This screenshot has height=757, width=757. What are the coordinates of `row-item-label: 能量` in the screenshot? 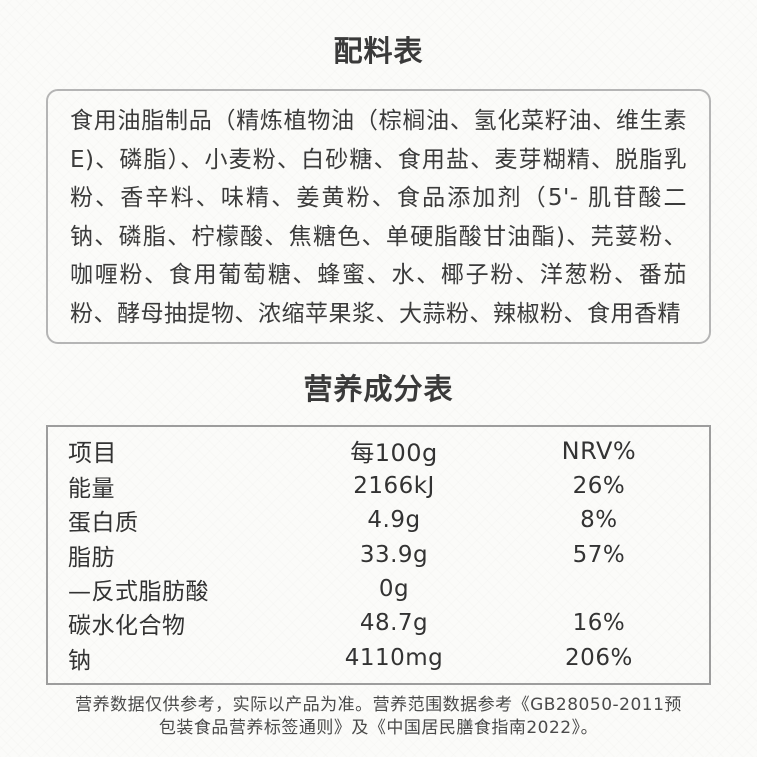 It's located at (91, 488).